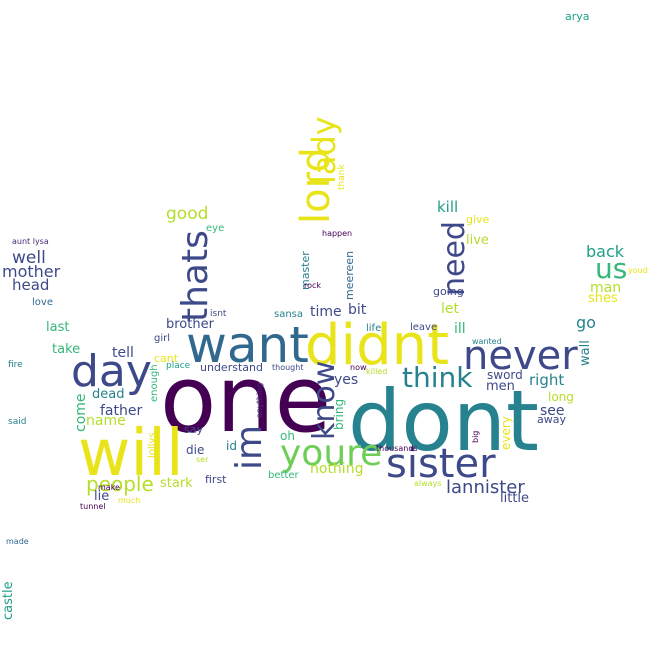 This screenshot has height=650, width=650. What do you see at coordinates (283, 475) in the screenshot?
I see `word-better: better` at bounding box center [283, 475].